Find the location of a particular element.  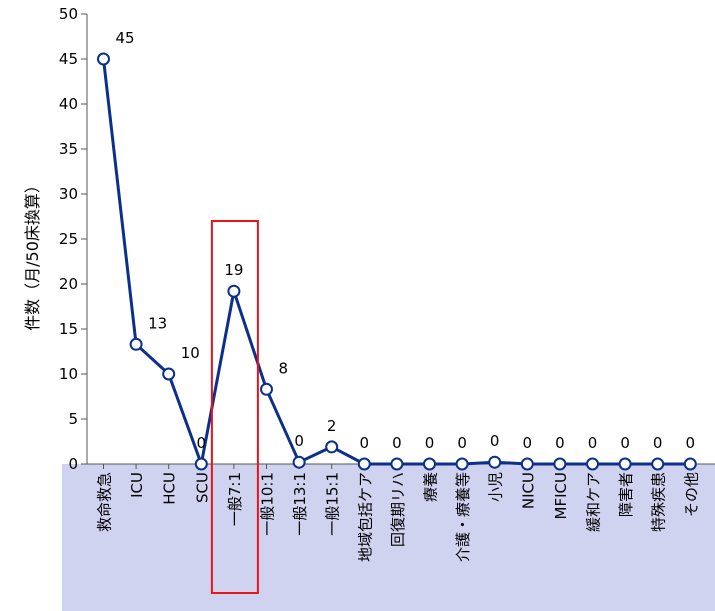

x-tick-label: 障害者 is located at coordinates (626, 494).